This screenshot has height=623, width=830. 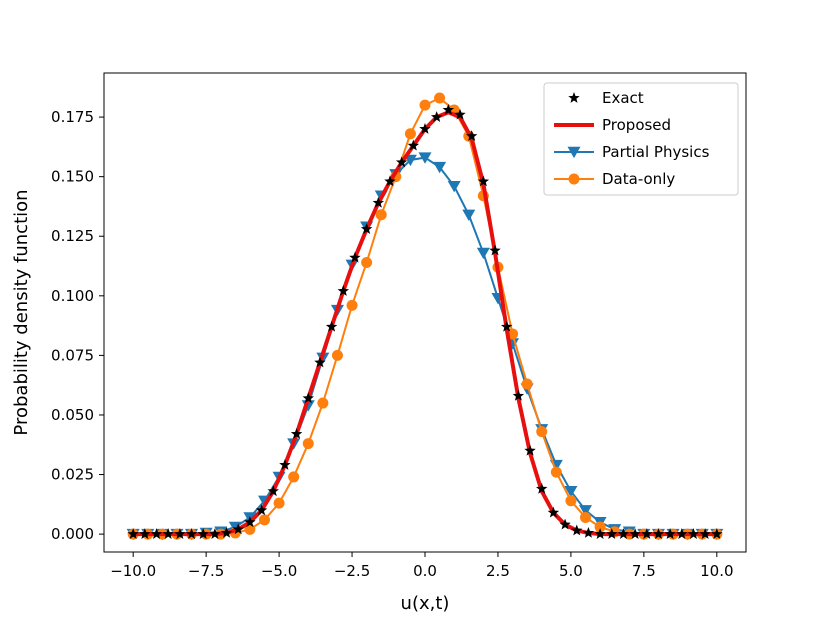 What do you see at coordinates (644, 571) in the screenshot?
I see `x-tick-label: 7.5` at bounding box center [644, 571].